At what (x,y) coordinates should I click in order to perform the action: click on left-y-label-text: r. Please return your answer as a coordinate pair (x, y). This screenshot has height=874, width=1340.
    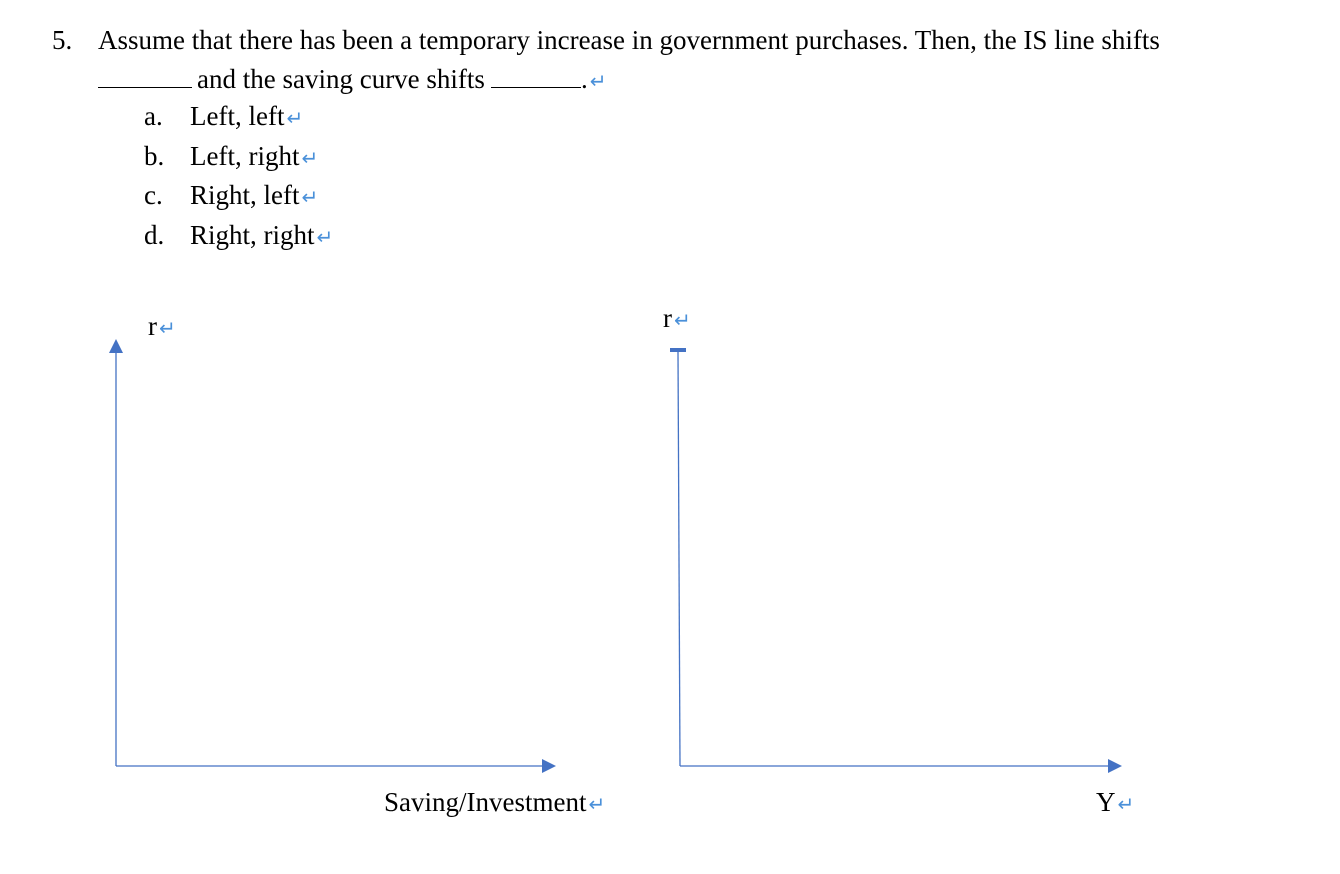
    Looking at the image, I should click on (152, 326).